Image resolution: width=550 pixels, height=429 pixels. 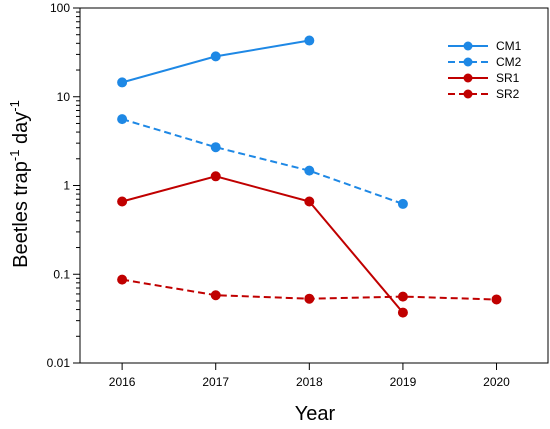 I want to click on x-tick-label: 2018, so click(x=309, y=382).